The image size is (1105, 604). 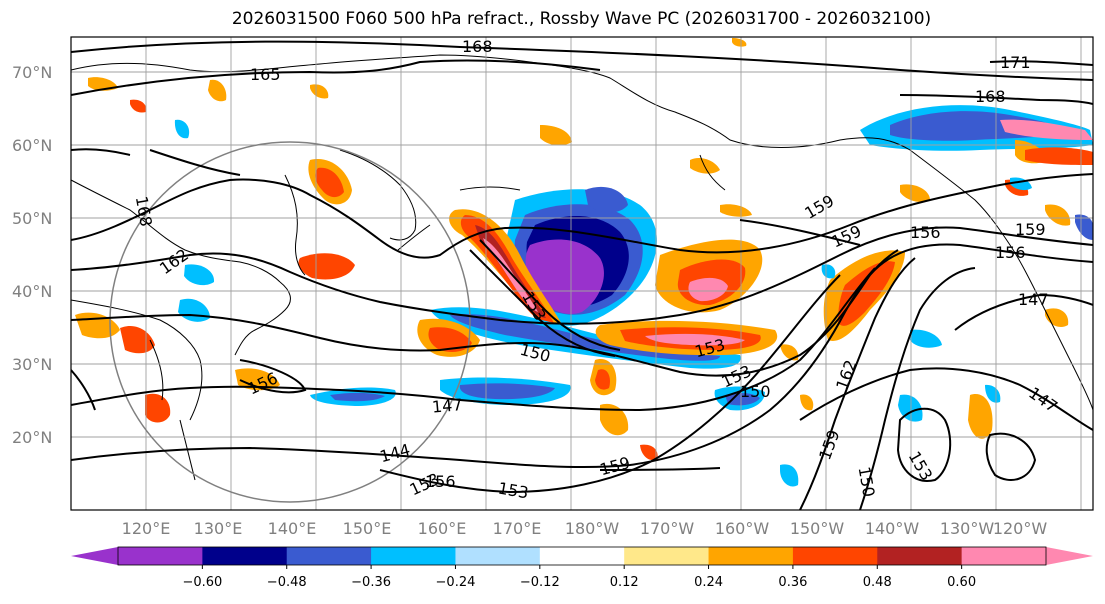 I want to click on lon-label: 180°W, so click(x=592, y=528).